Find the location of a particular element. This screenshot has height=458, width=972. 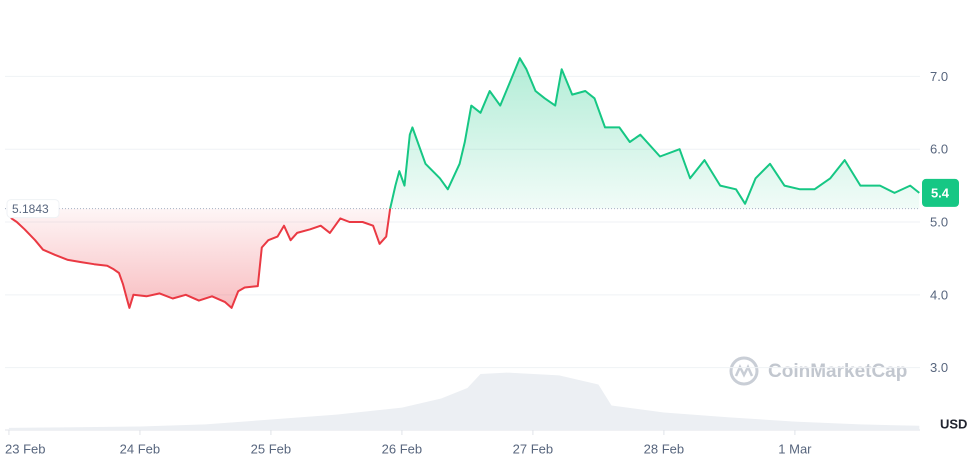

current-price-bg is located at coordinates (940, 192).